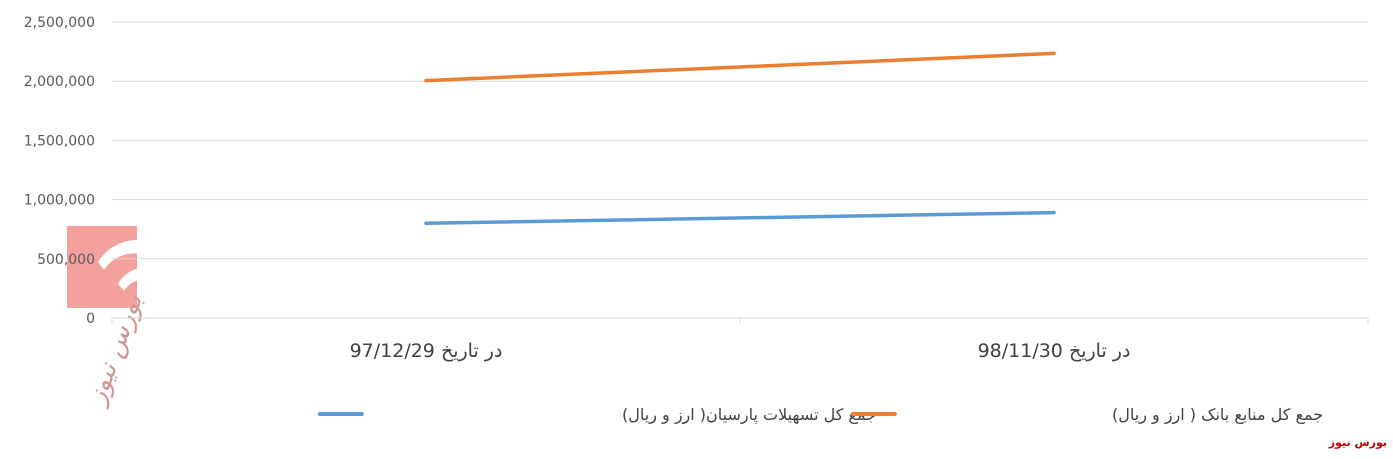 This screenshot has height=459, width=1393. Describe the element at coordinates (90, 319) in the screenshot. I see `y-tick-label: 0` at that location.